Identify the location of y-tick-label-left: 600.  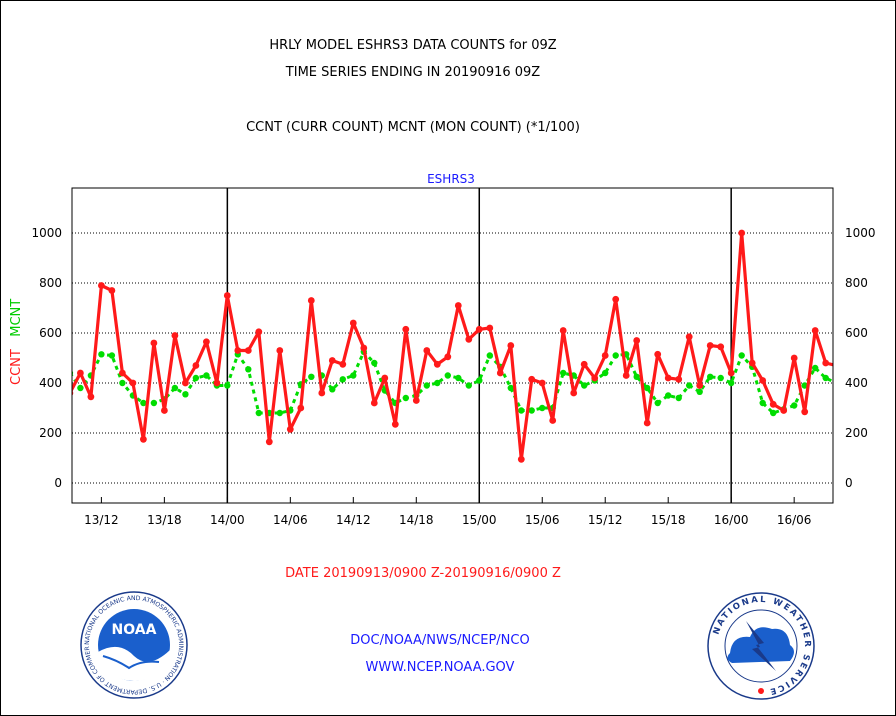
(50, 333).